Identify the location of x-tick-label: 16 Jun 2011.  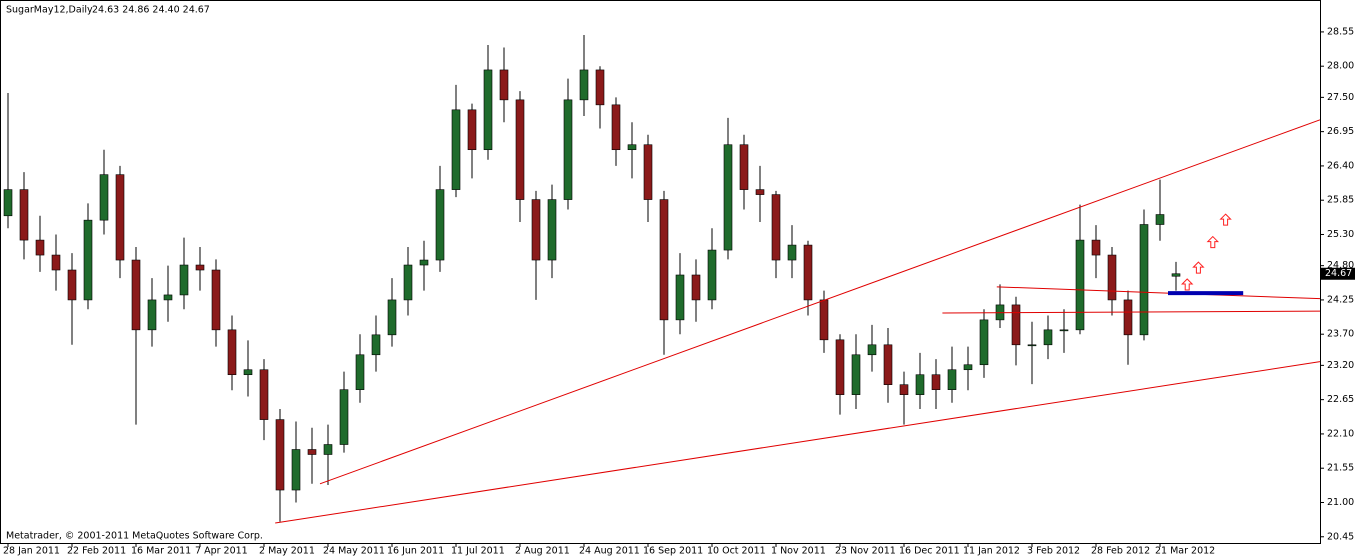
(415, 551).